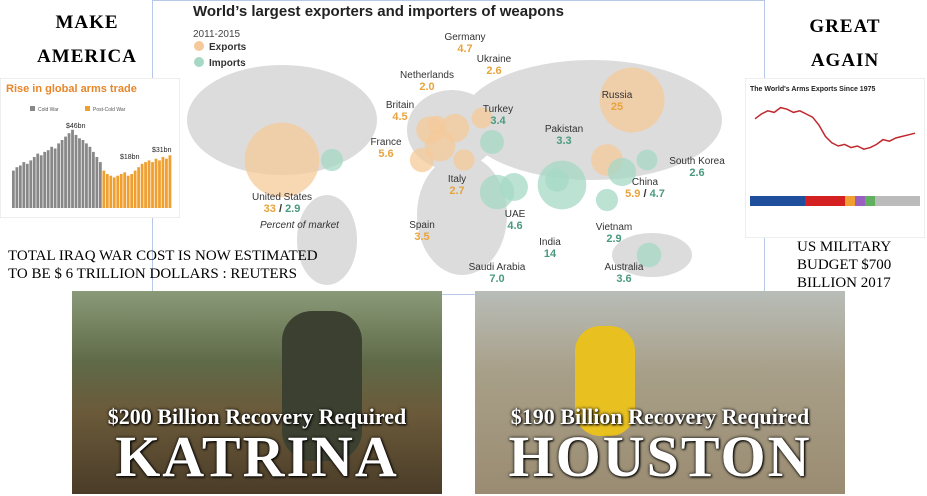  I want to click on country-values: 5.6, so click(385, 154).